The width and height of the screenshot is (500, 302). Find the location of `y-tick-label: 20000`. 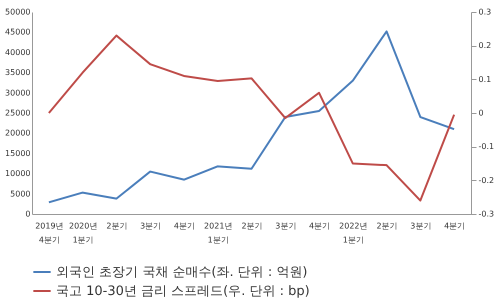

y-tick-label: 20000 is located at coordinates (17, 133).